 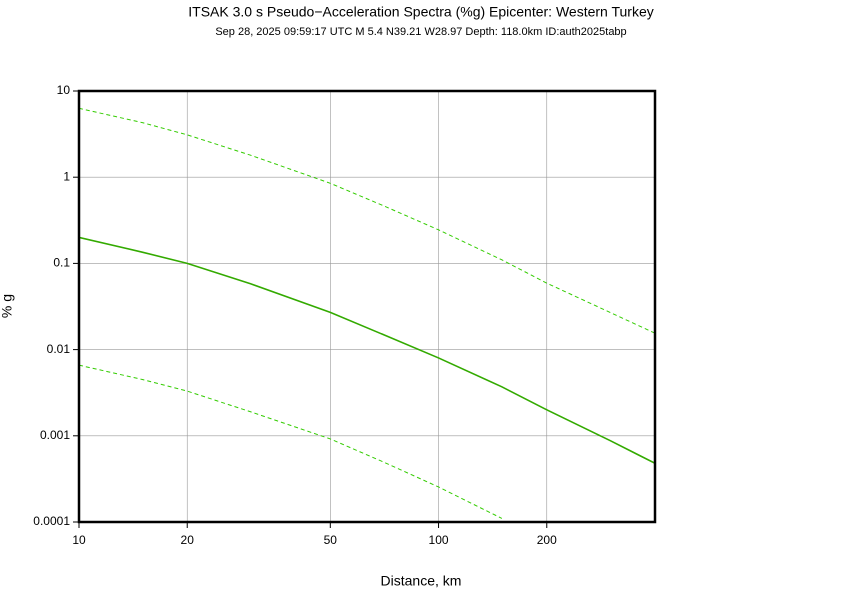 I want to click on x-tick-label: 20, so click(x=188, y=540).